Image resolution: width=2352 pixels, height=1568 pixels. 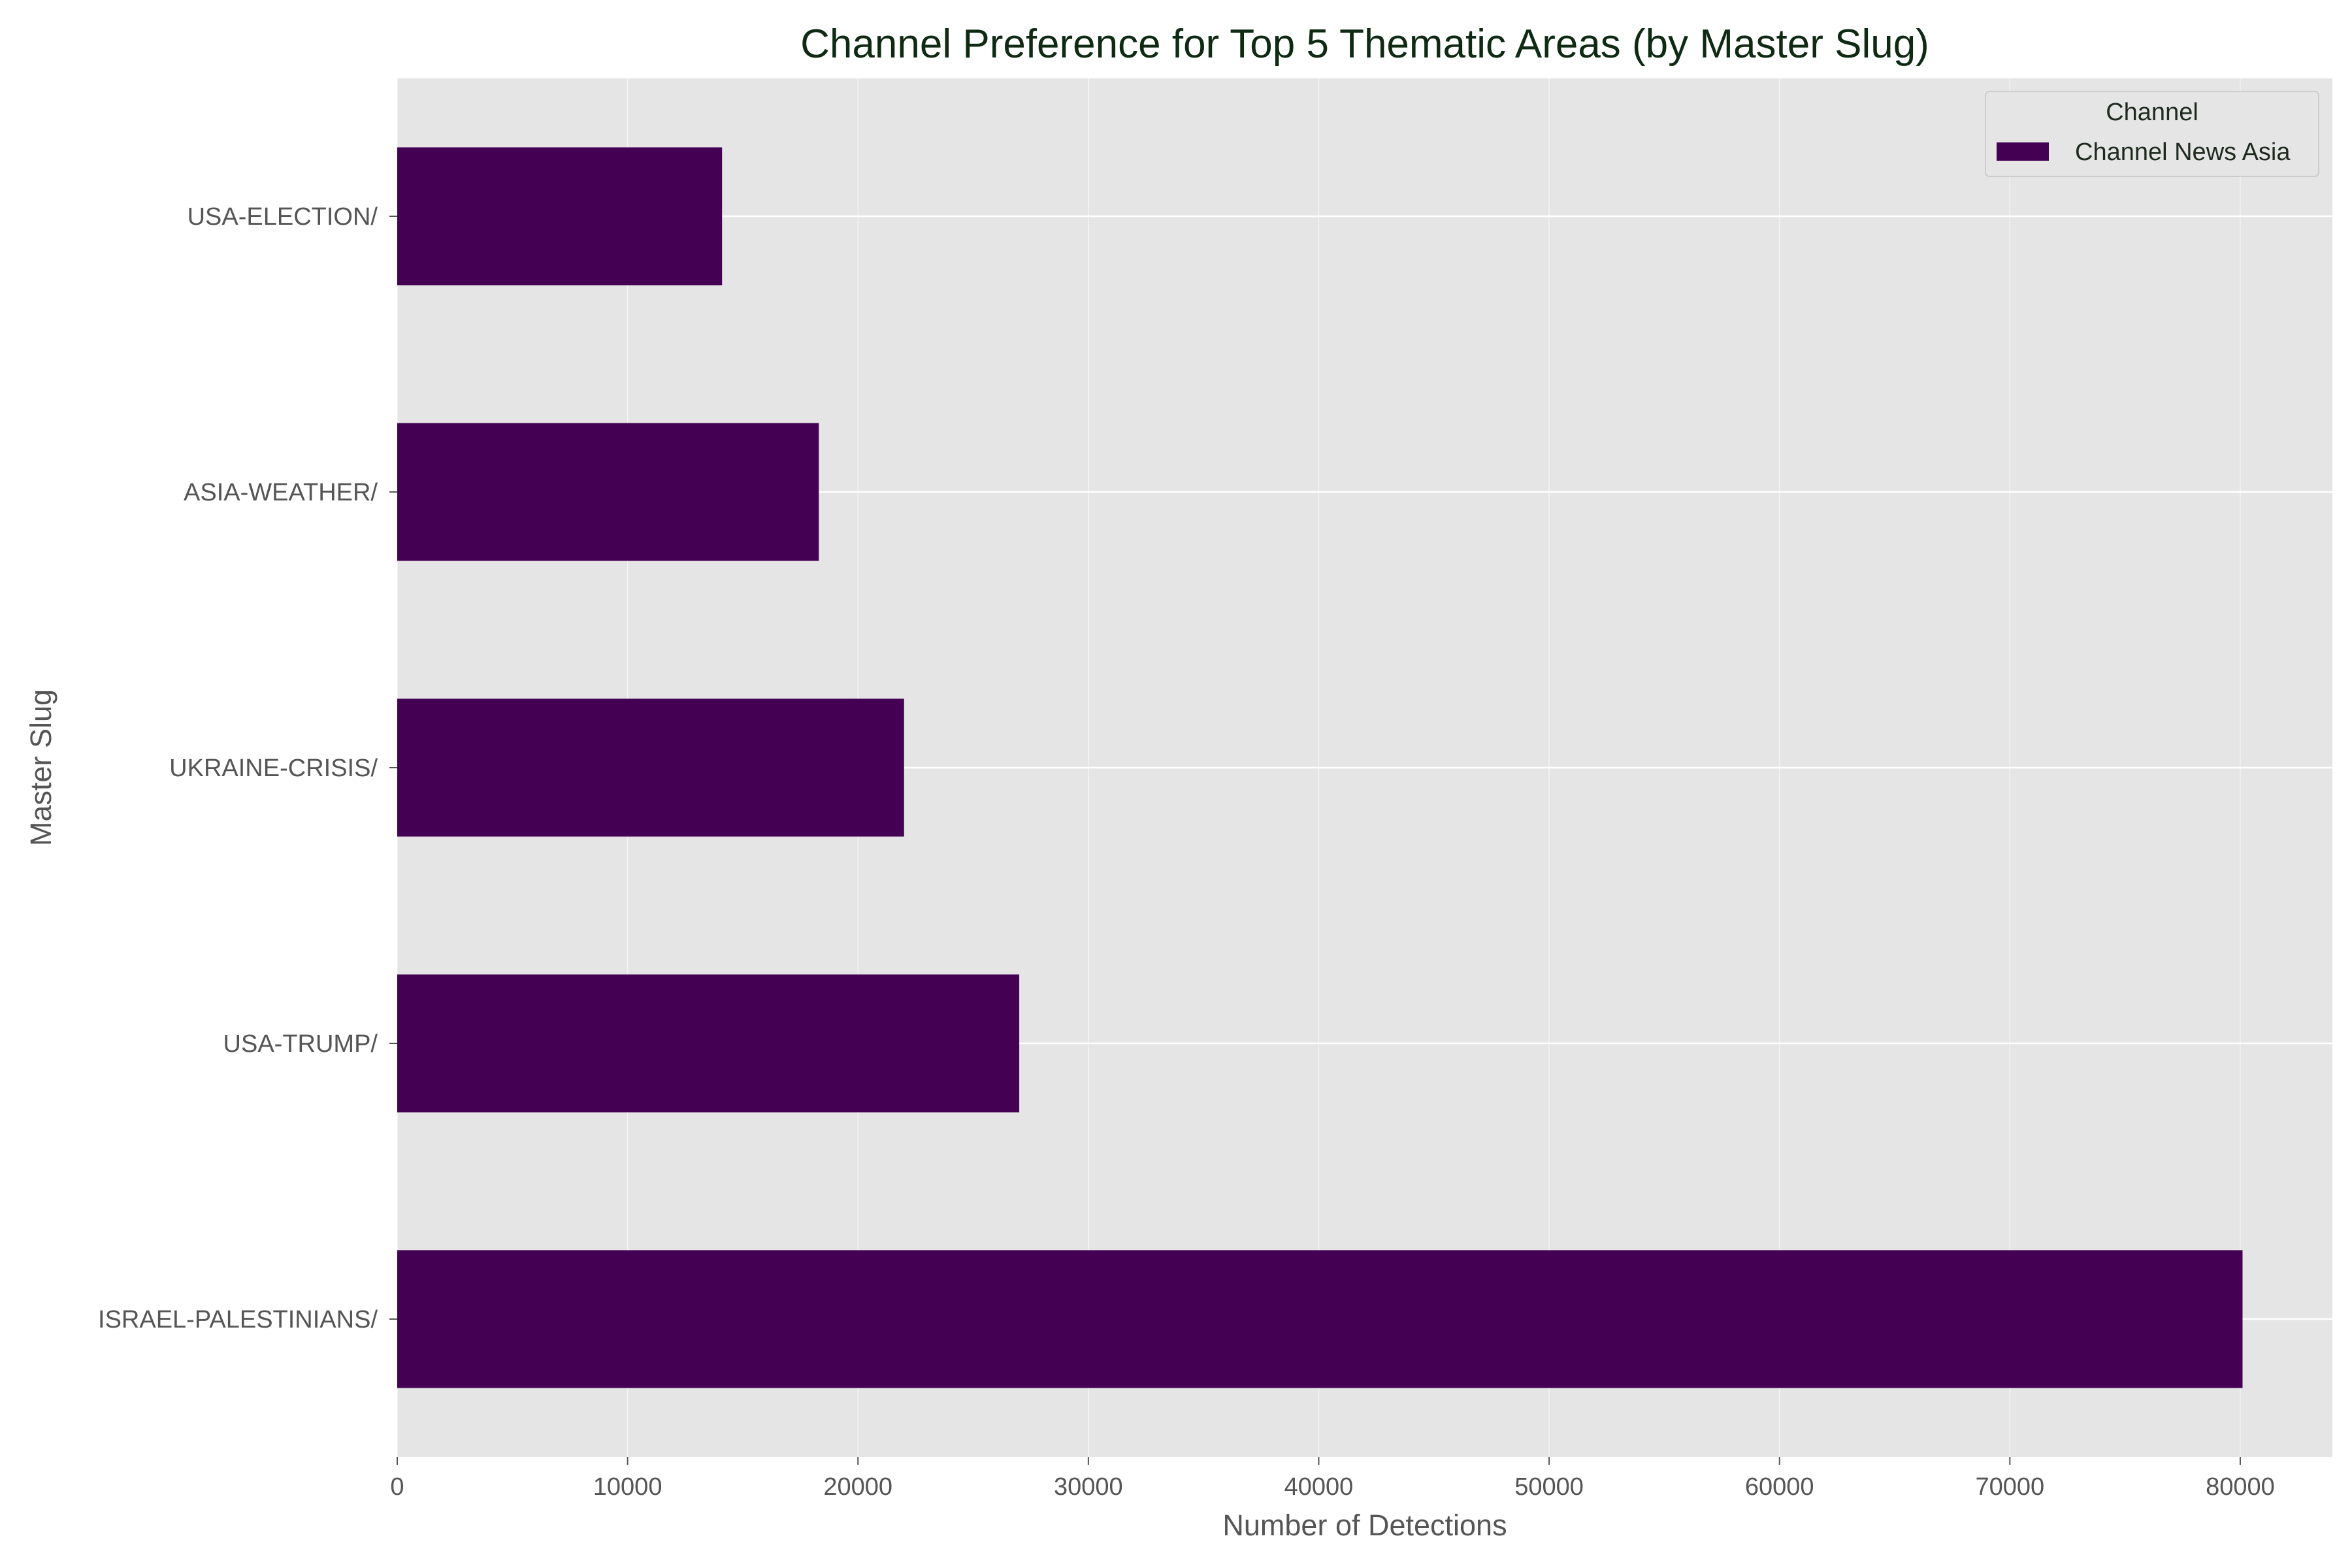 I want to click on x-tick-label: 50000, so click(x=1549, y=1487).